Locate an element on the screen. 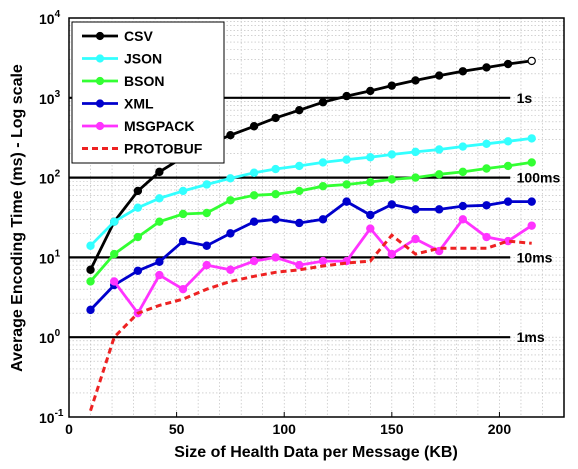  y-tick-label: 10² is located at coordinates (50, 178).